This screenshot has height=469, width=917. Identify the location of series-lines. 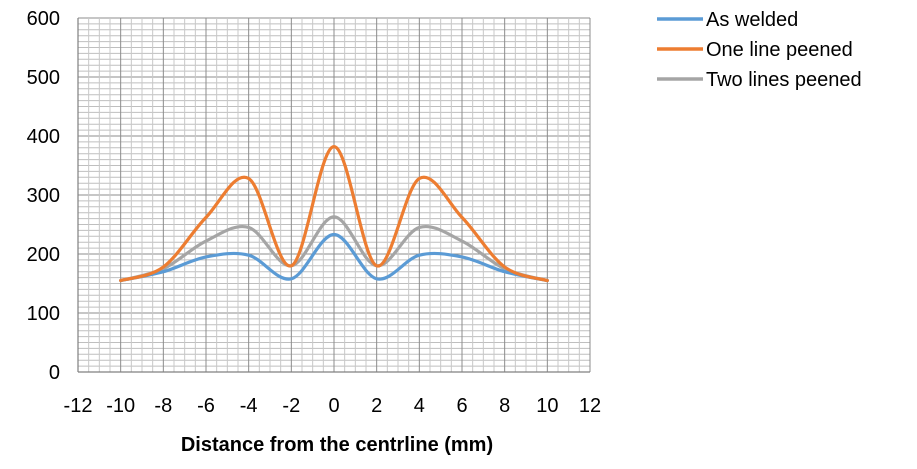
(334, 214).